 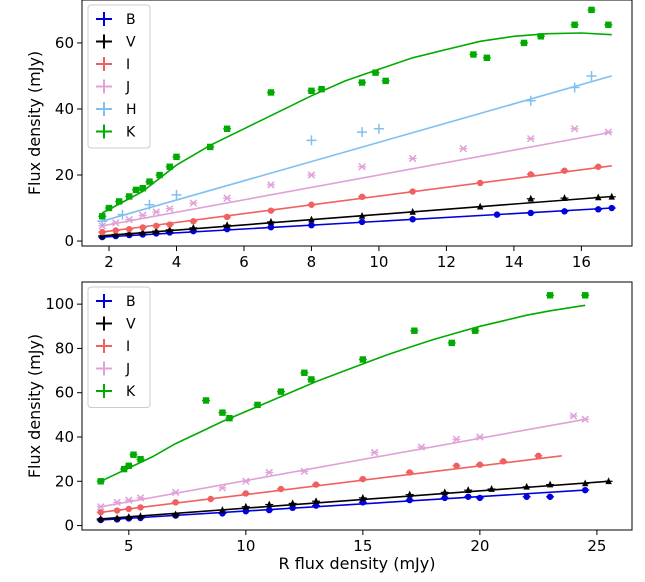 I want to click on y-tick-label: 0, so click(x=69, y=241).